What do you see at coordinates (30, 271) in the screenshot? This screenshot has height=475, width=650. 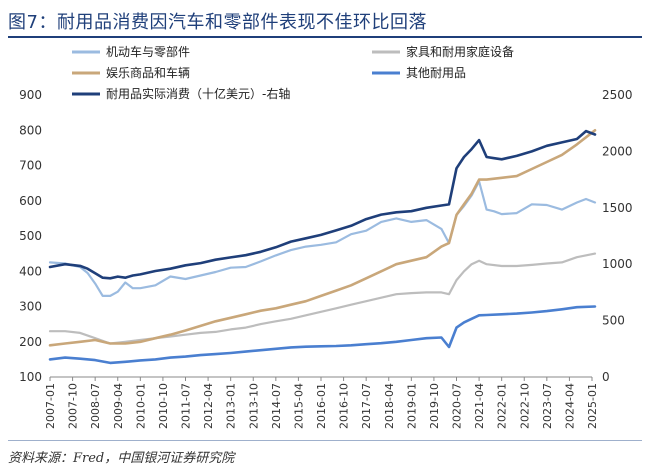 I see `left-tick-label: 400` at bounding box center [30, 271].